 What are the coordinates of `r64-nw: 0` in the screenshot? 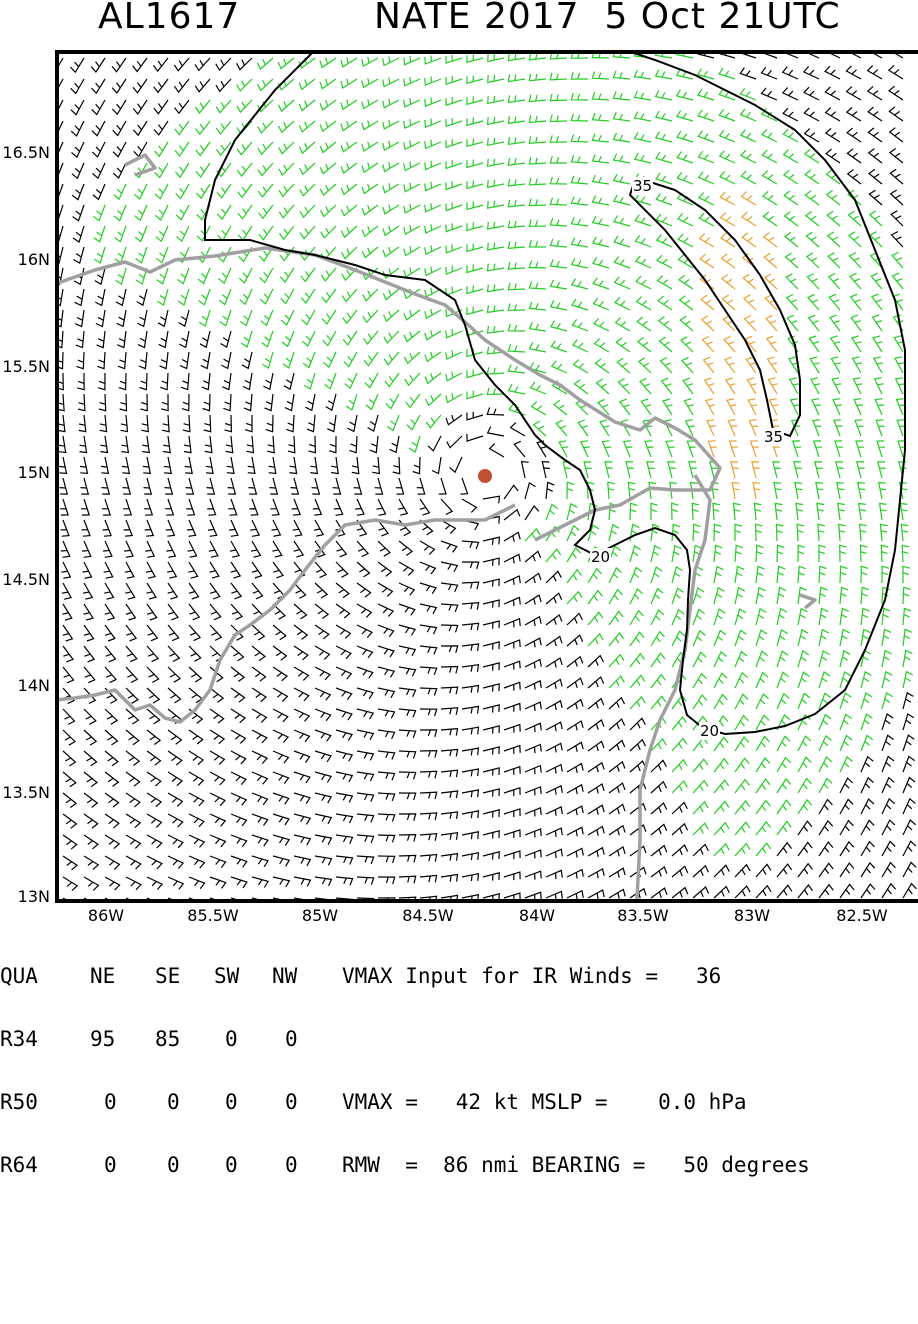 It's located at (291, 1165).